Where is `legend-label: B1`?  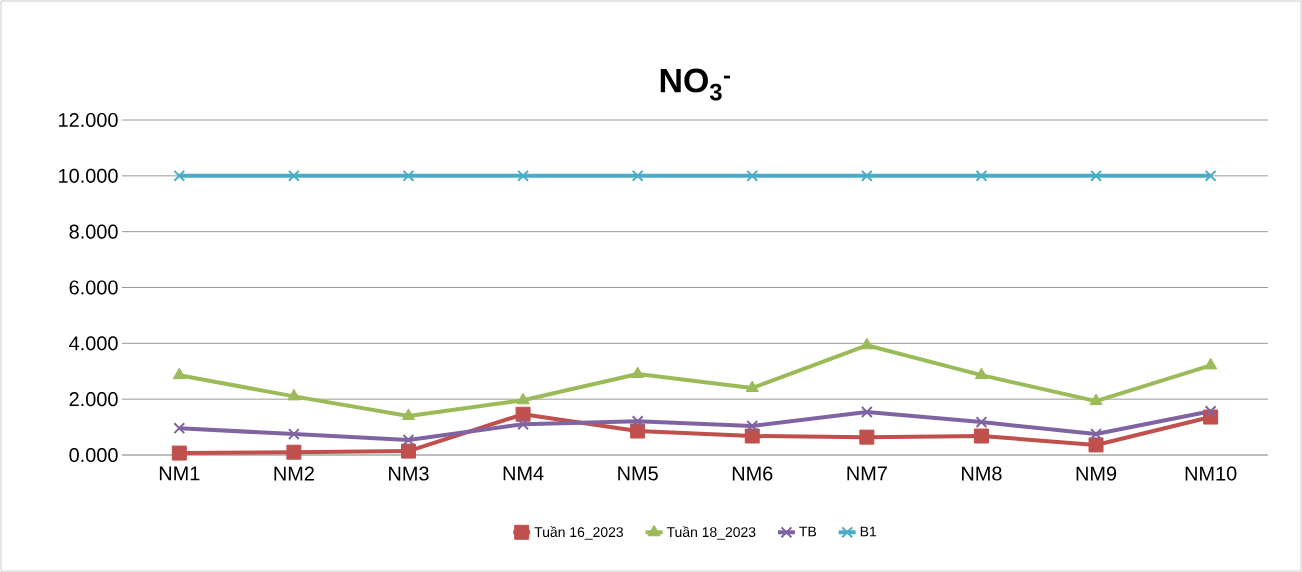
legend-label: B1 is located at coordinates (868, 531).